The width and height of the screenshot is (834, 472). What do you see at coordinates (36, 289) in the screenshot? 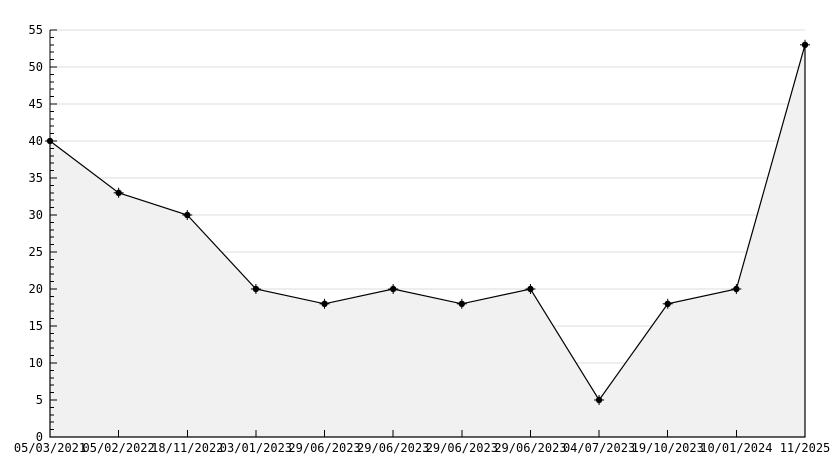
I see `y-tick-label: 20` at bounding box center [36, 289].